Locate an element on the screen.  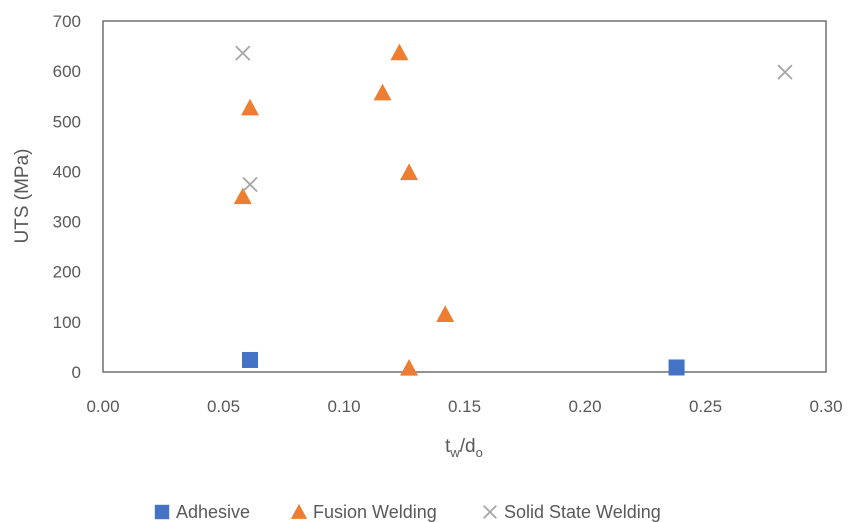
legend-label-solid-state-welding: Solid State Welding is located at coordinates (582, 512).